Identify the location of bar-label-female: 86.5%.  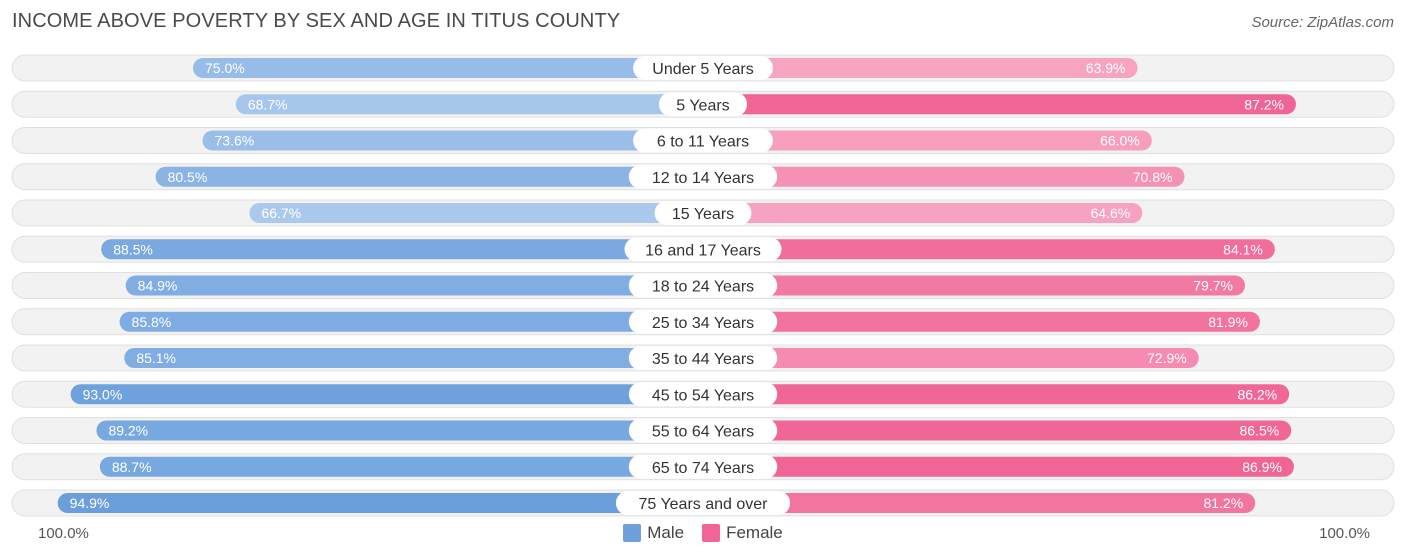
(1259, 431).